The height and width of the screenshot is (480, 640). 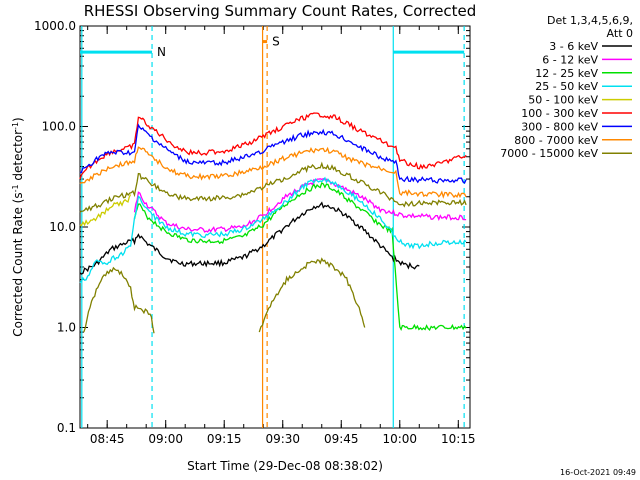 I want to click on x-tick-label: 09:30, so click(x=282, y=439).